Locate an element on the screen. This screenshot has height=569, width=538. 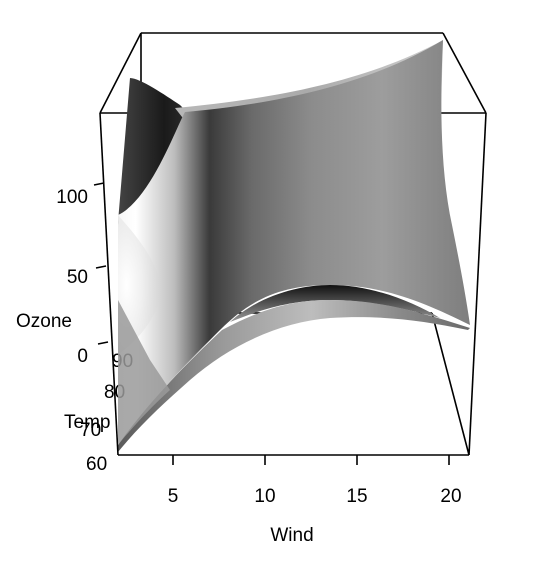
x-tick-label-15: 15 is located at coordinates (356, 496).